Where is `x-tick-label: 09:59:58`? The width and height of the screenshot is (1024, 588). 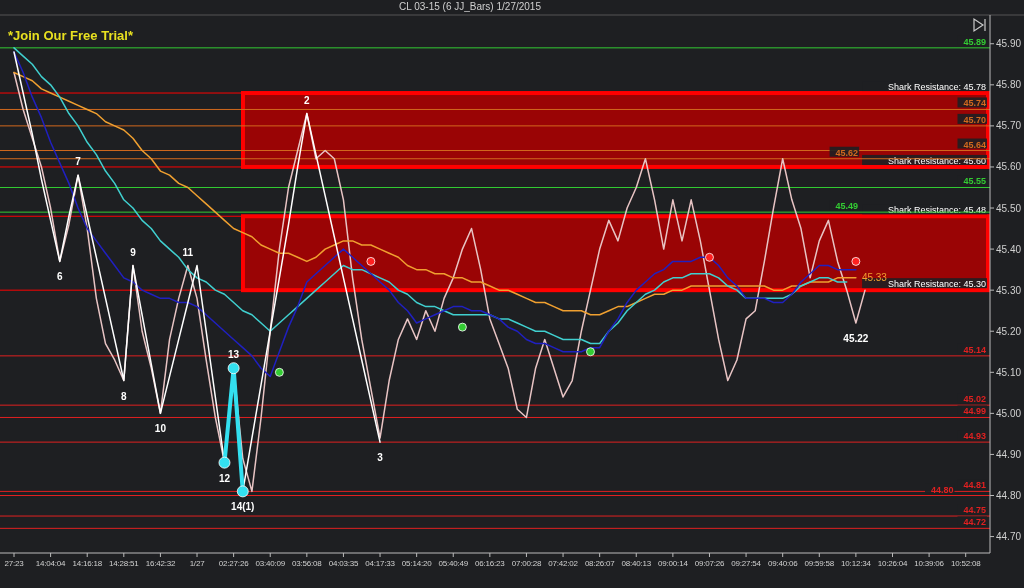 x-tick-label: 09:59:58 is located at coordinates (819, 563).